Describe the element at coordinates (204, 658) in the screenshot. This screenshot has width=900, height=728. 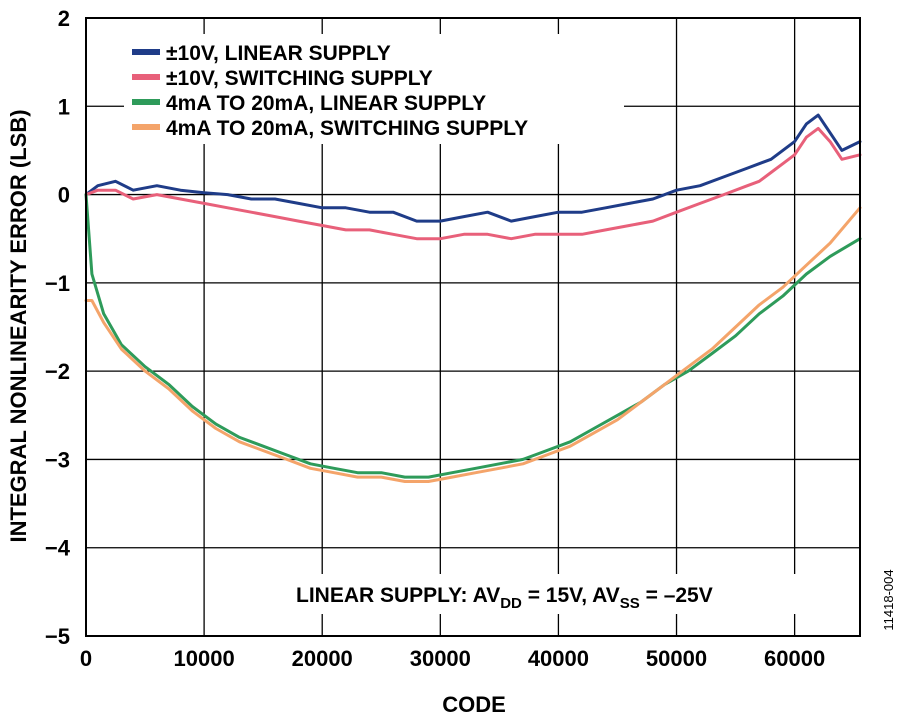
I see `x-tick-label: 10000` at that location.